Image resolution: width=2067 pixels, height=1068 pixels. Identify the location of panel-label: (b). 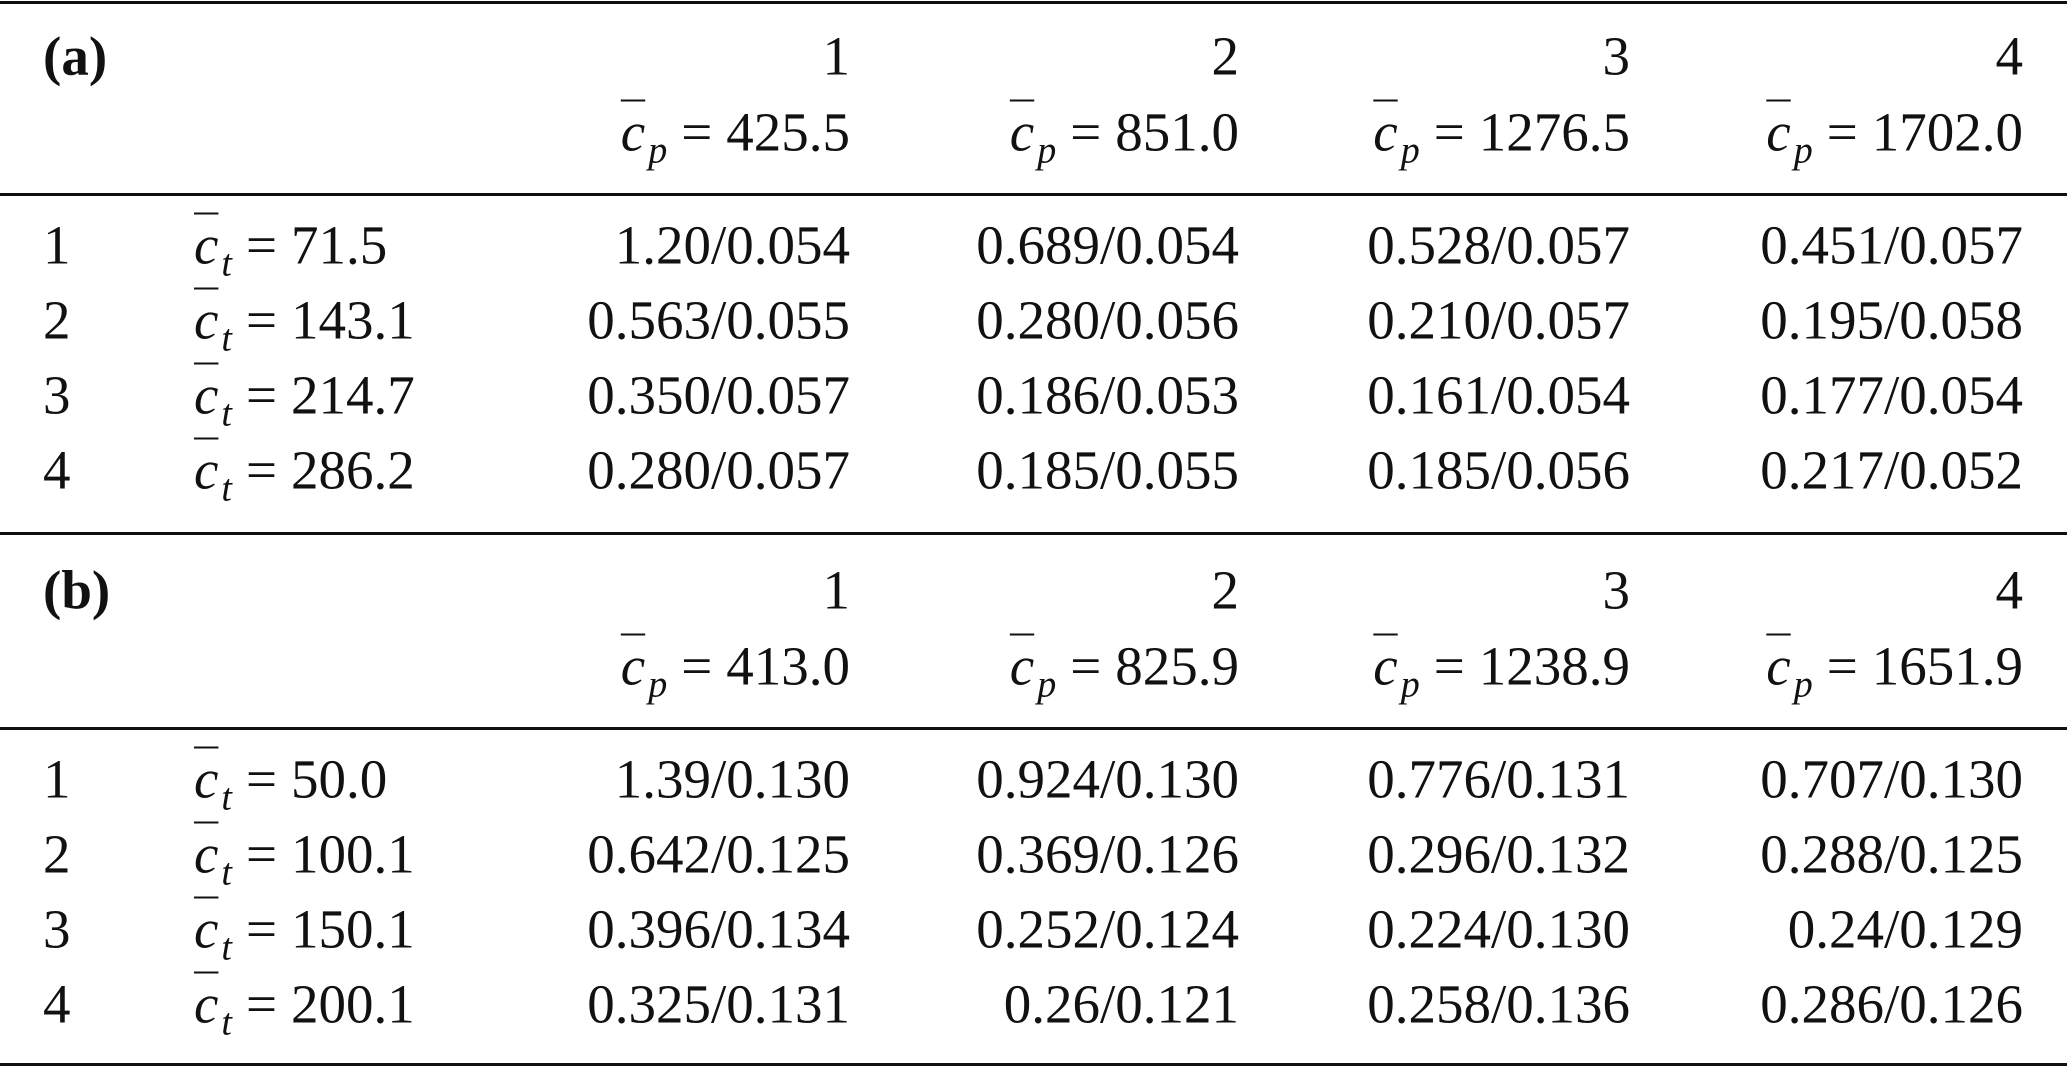
(77, 590).